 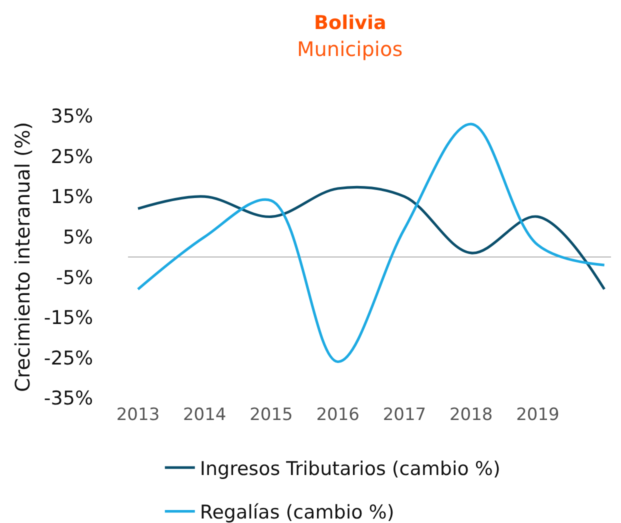 I want to click on y-tick-label: 15%, so click(x=71, y=197).